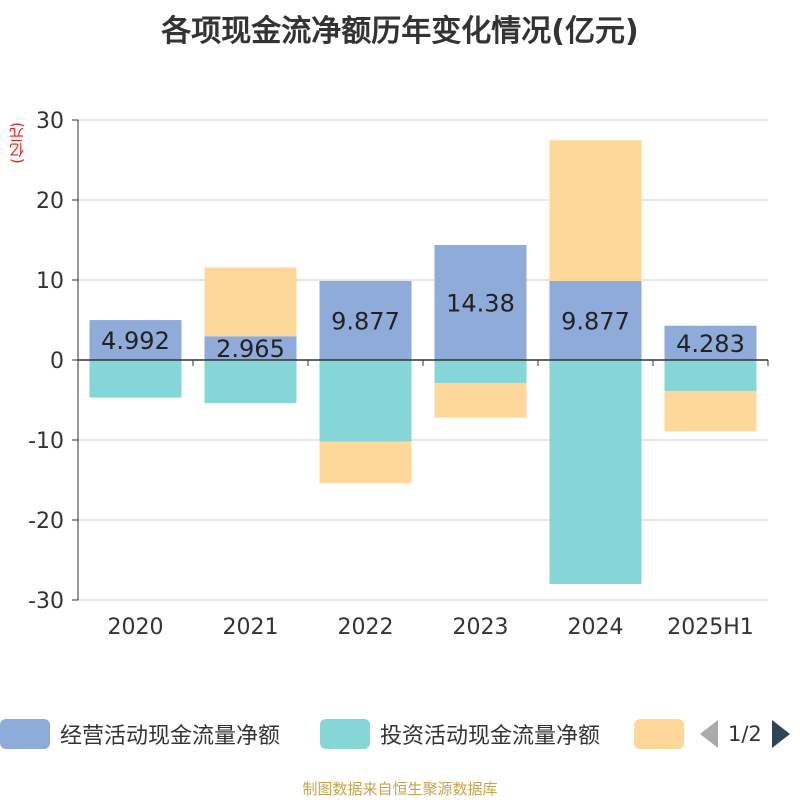 The image size is (800, 800). I want to click on legend-pager: 1/2, so click(750, 734).